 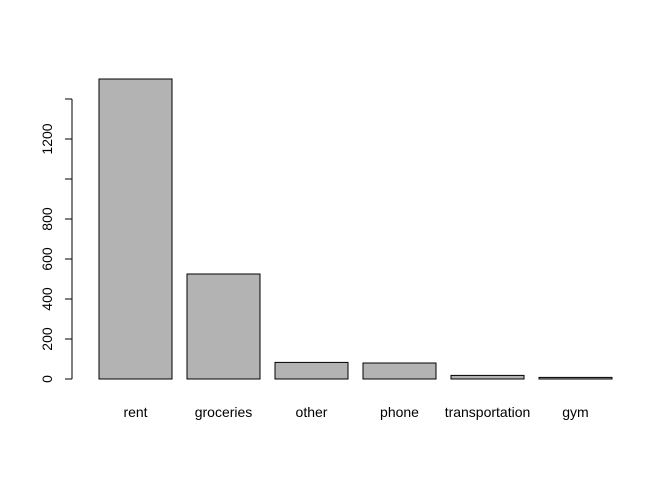 I want to click on bar-other, so click(x=311, y=370).